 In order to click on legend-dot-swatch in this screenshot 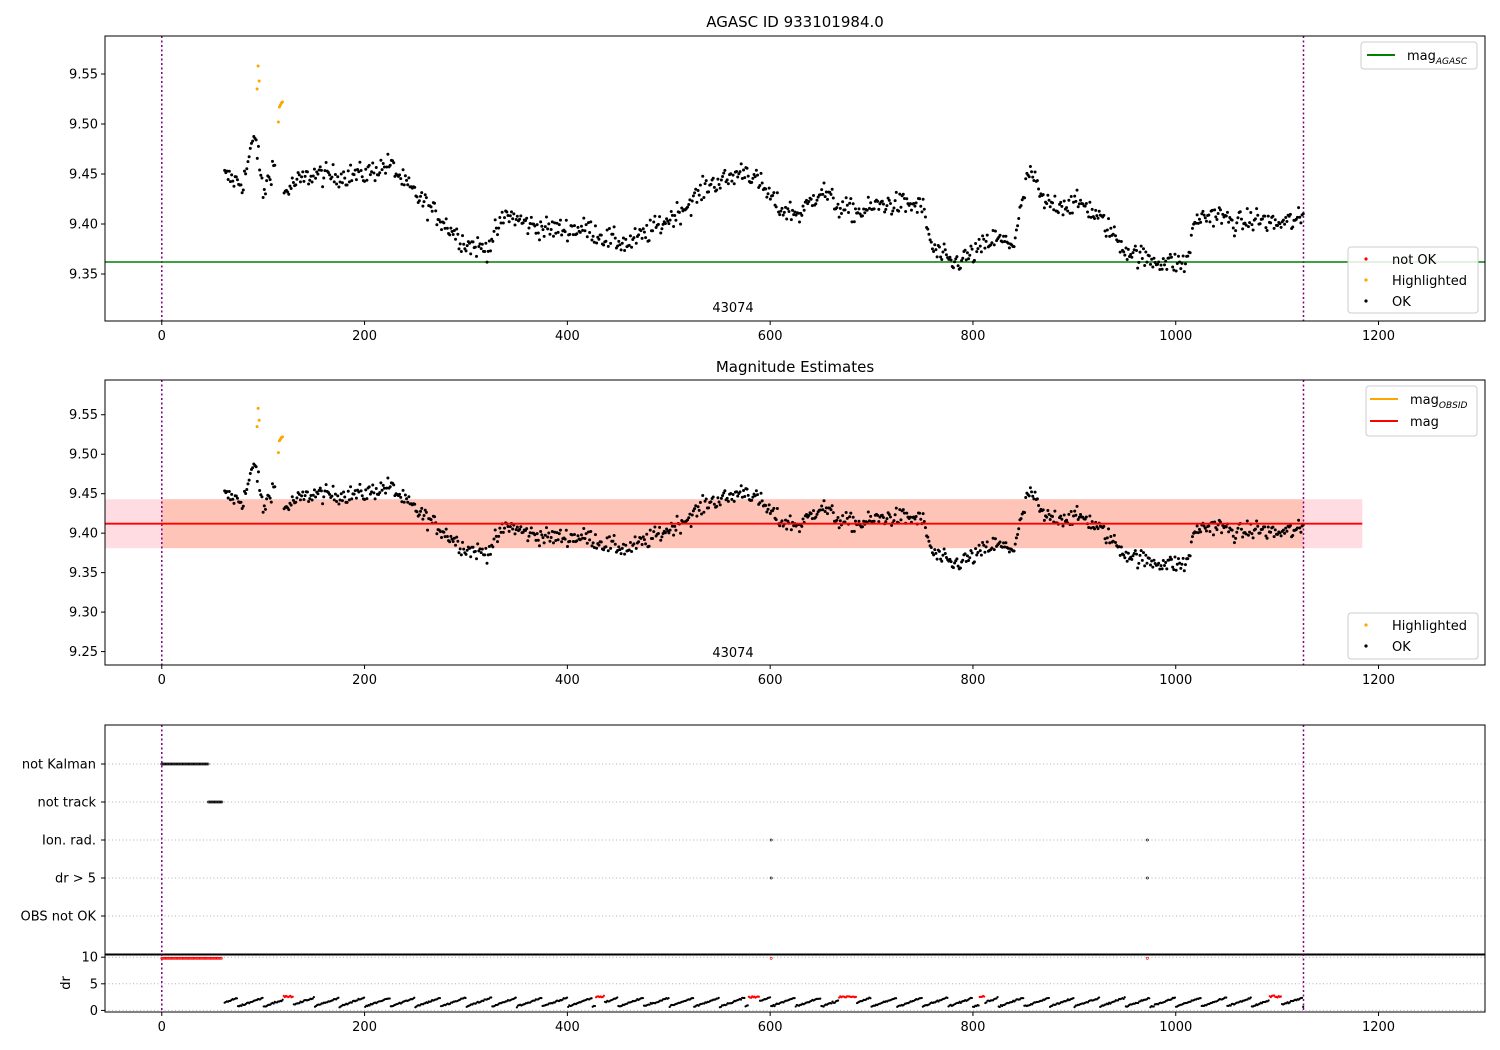, I will do `click(1366, 259)`.